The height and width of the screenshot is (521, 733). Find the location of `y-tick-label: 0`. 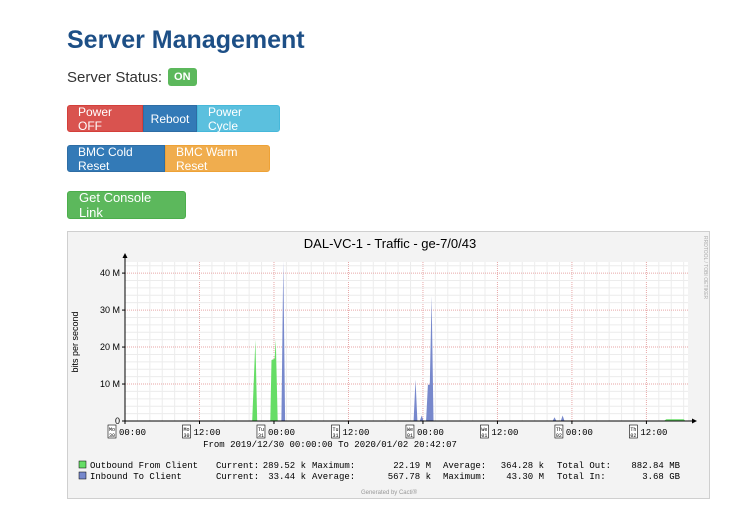

y-tick-label: 0 is located at coordinates (117, 421).